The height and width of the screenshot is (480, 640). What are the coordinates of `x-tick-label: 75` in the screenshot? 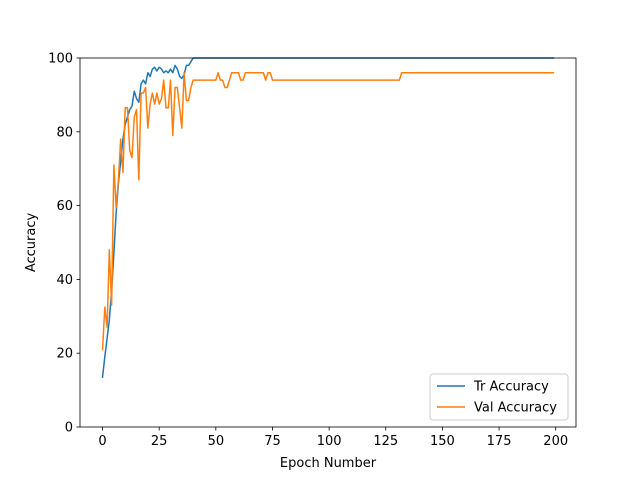 It's located at (272, 441).